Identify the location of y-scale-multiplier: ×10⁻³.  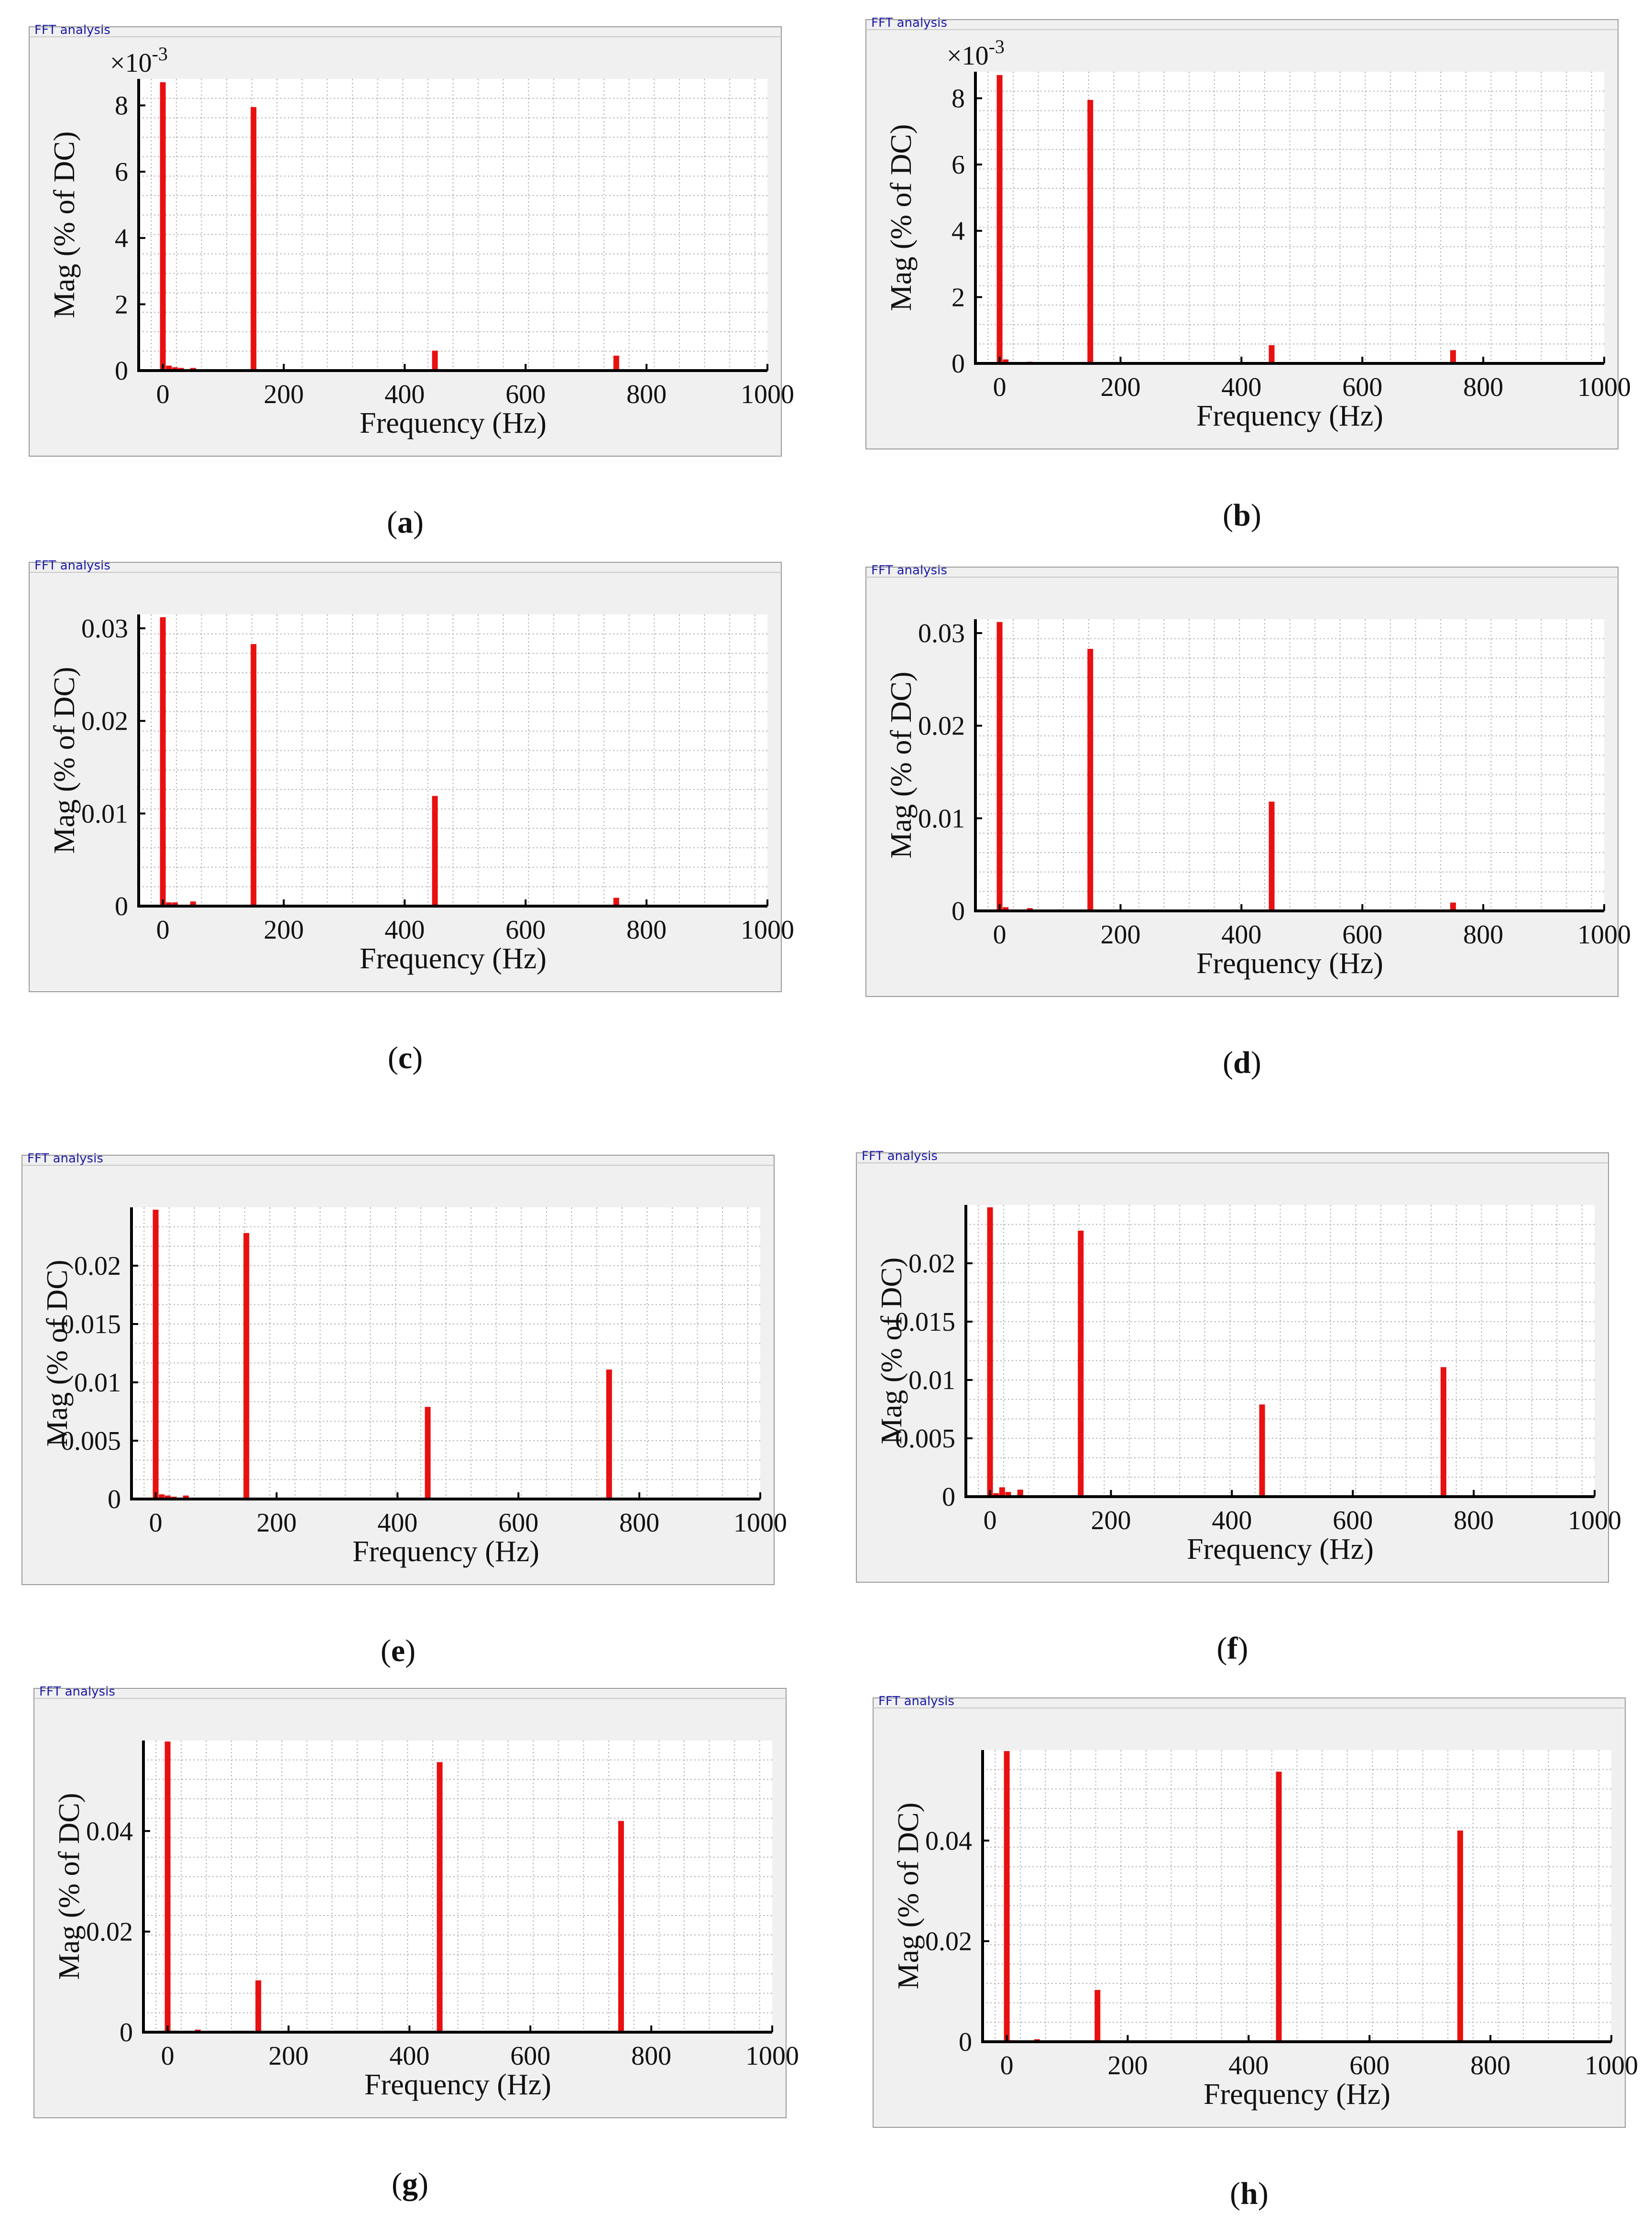
(139, 60).